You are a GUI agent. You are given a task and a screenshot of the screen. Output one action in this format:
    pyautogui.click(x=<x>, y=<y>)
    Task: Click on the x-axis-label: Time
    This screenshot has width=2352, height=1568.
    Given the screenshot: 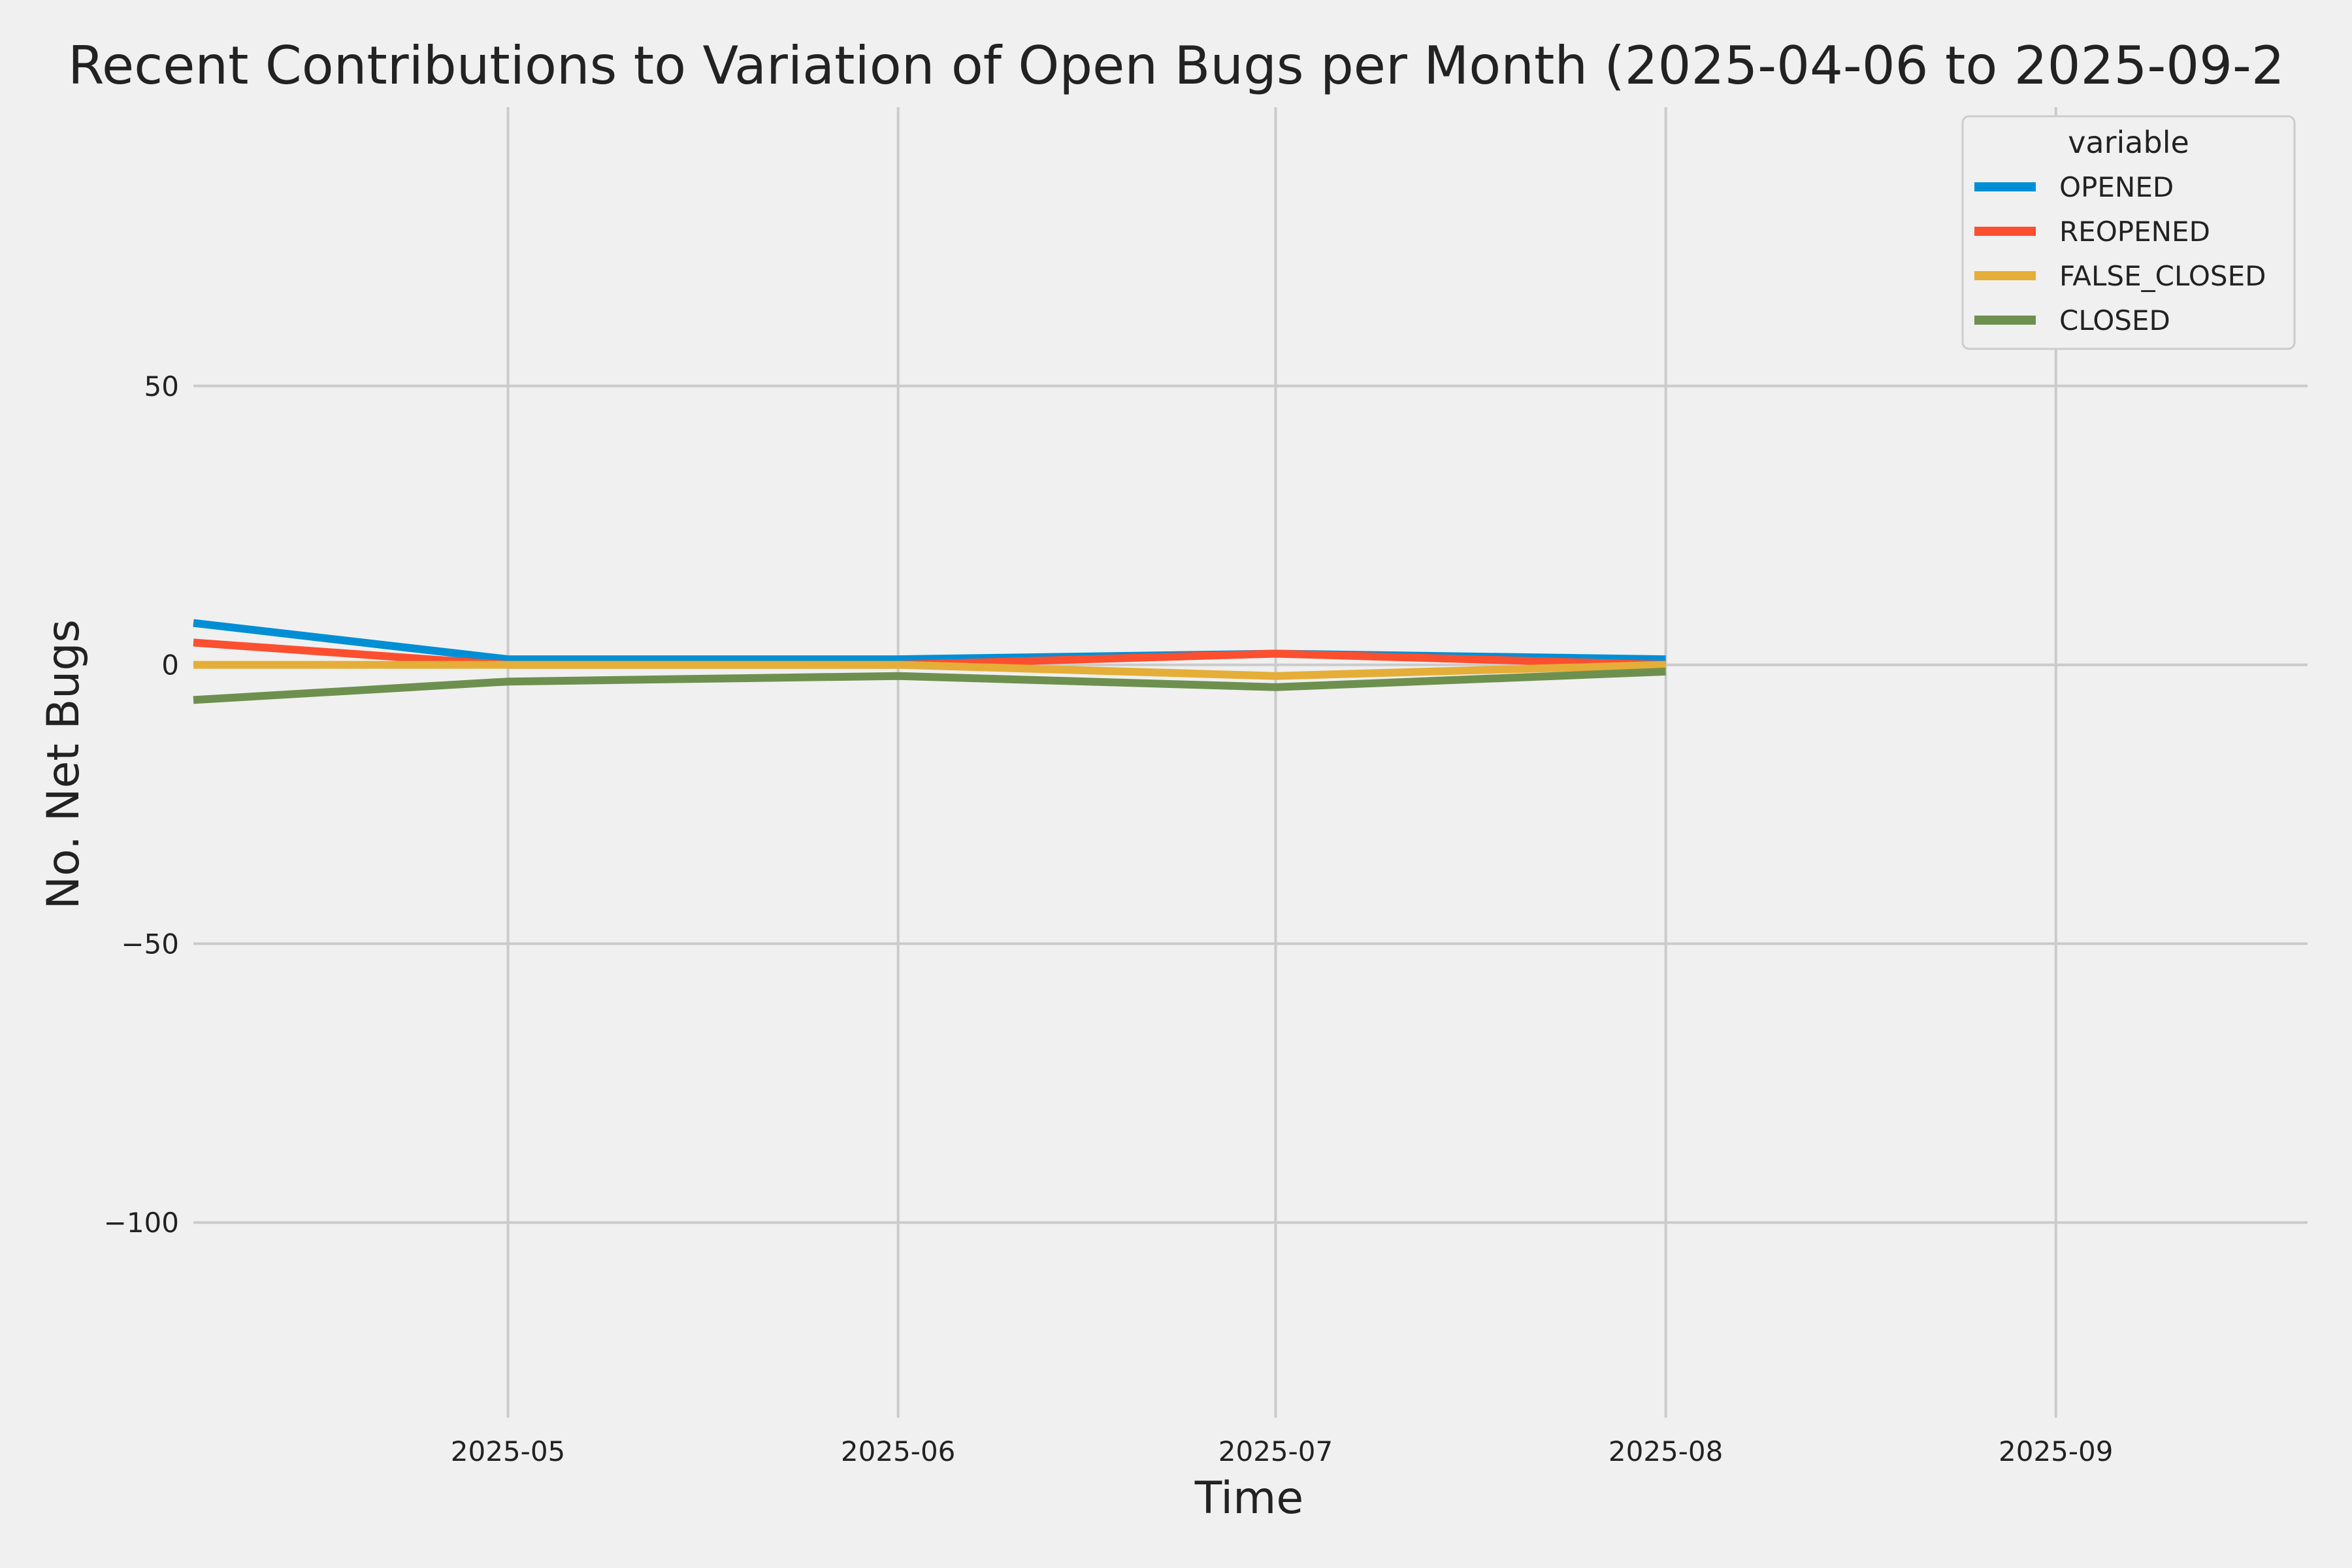 What is the action you would take?
    pyautogui.click(x=1248, y=1498)
    